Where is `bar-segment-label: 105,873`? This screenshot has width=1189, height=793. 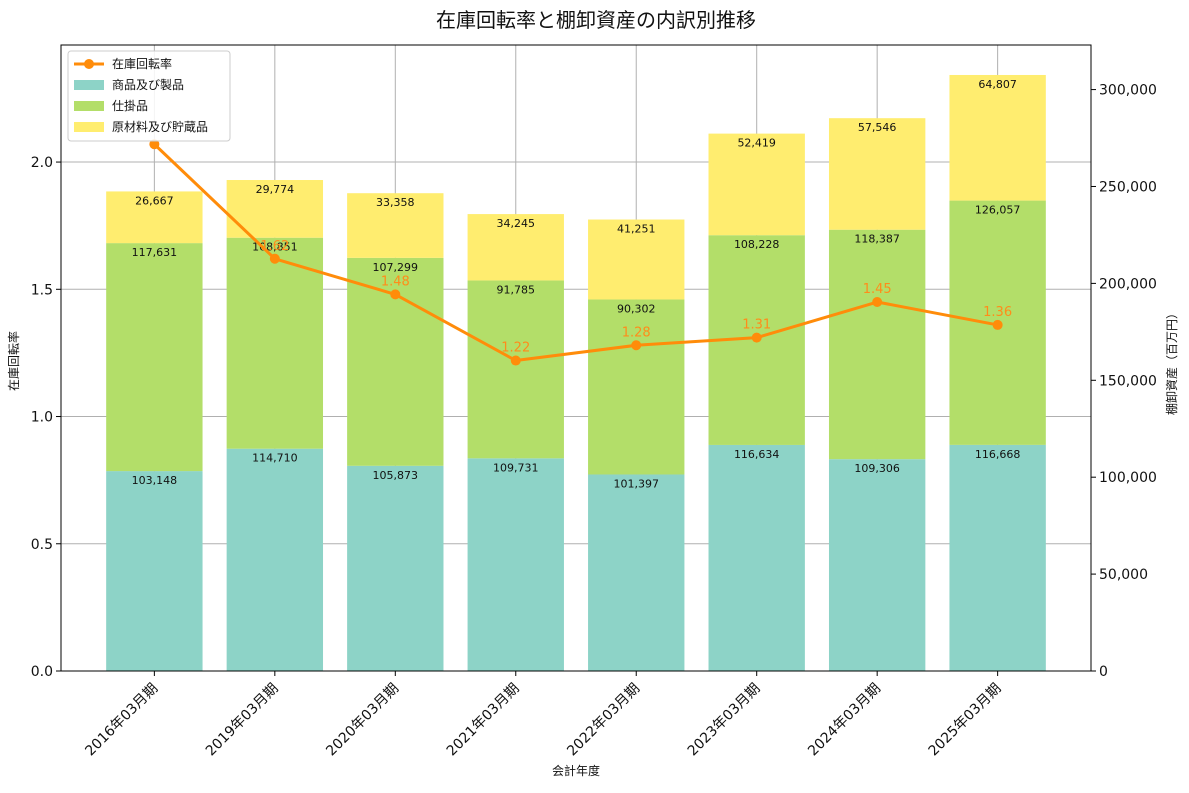
bar-segment-label: 105,873 is located at coordinates (396, 475).